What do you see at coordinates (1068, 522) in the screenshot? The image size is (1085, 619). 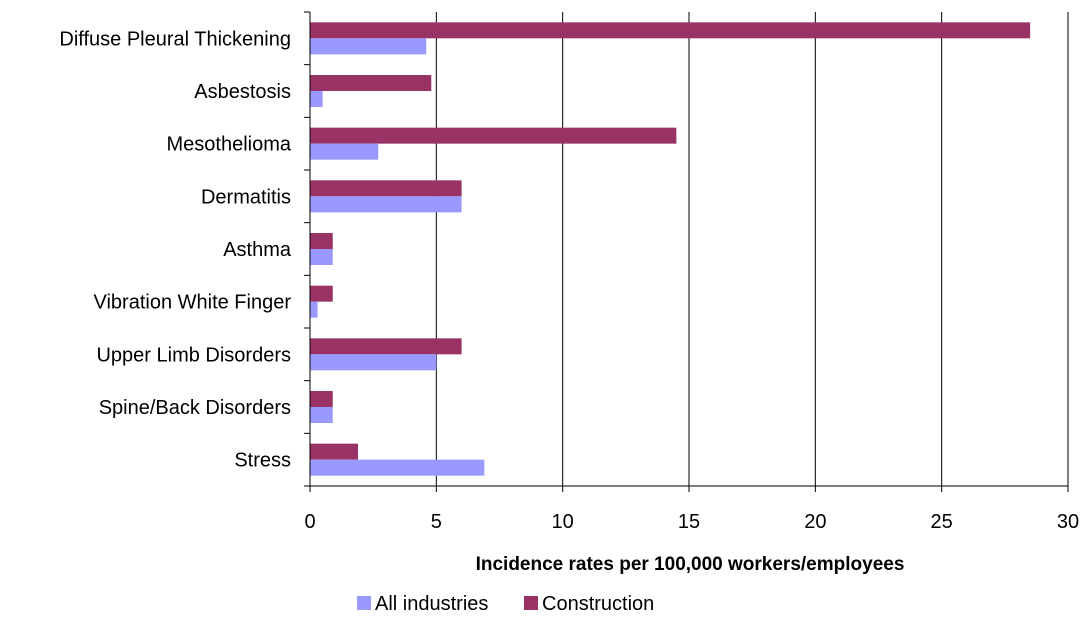 I see `x-tick-label: 30` at bounding box center [1068, 522].